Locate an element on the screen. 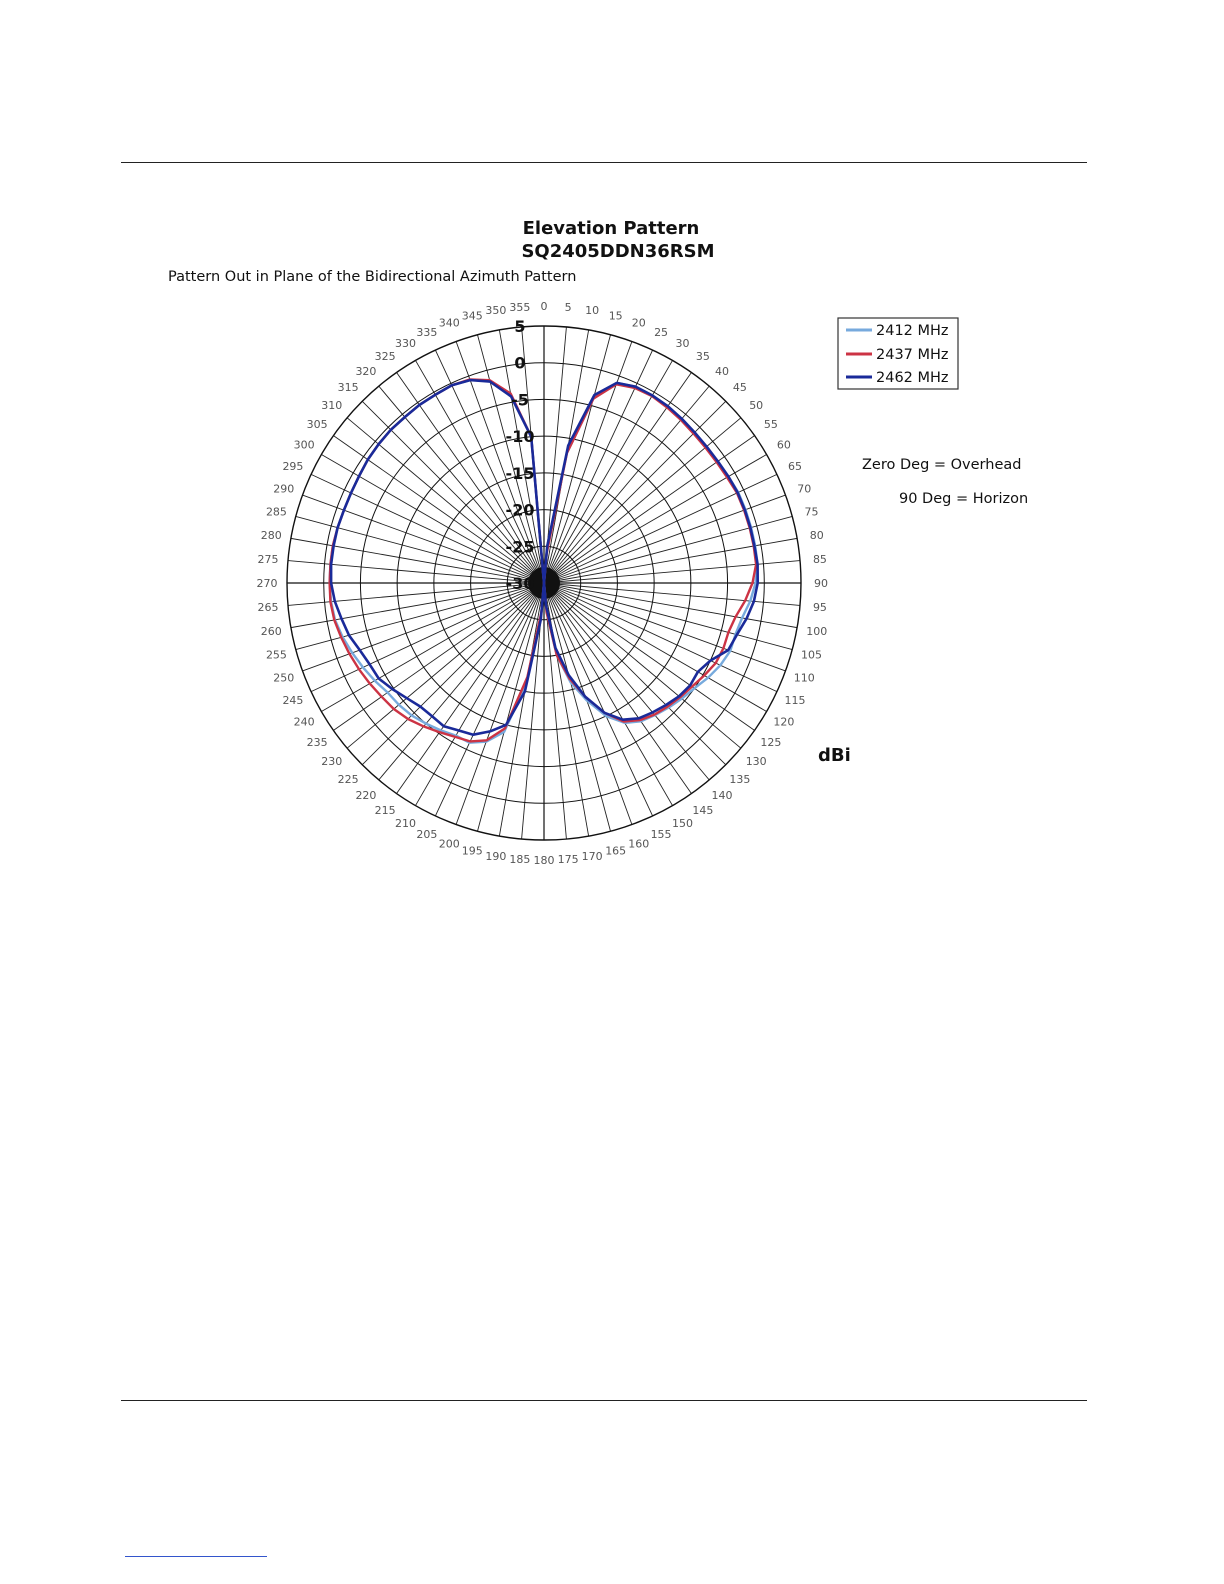  angle-label: 40 is located at coordinates (722, 371).